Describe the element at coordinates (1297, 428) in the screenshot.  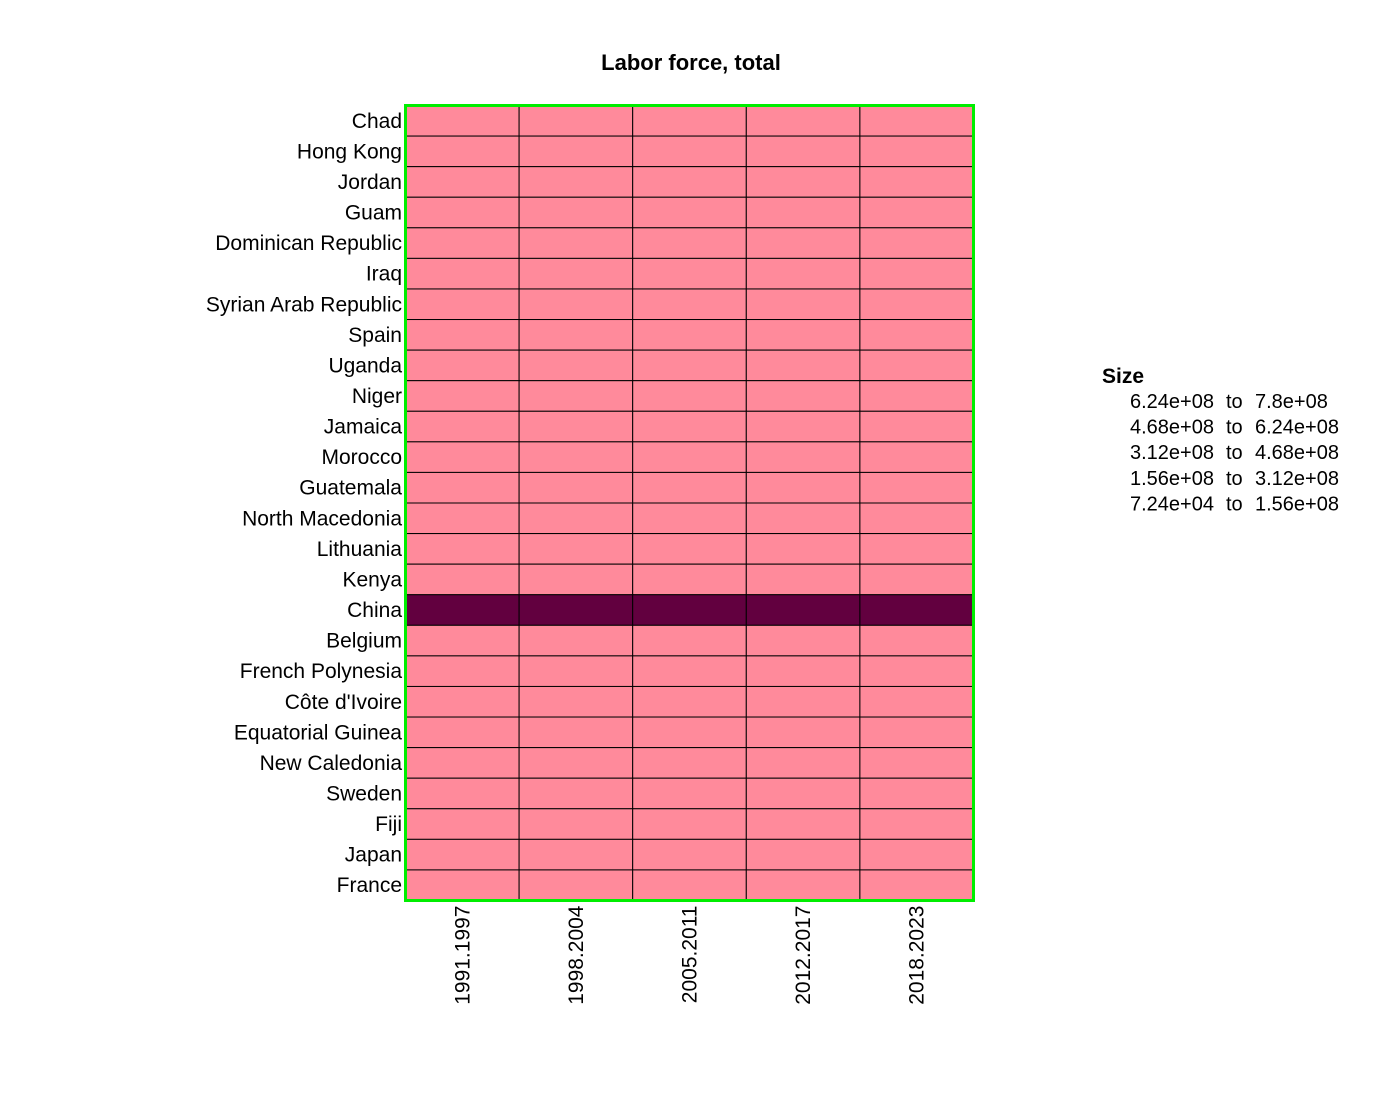
I see `legend-range-to: 6.24e+08` at that location.